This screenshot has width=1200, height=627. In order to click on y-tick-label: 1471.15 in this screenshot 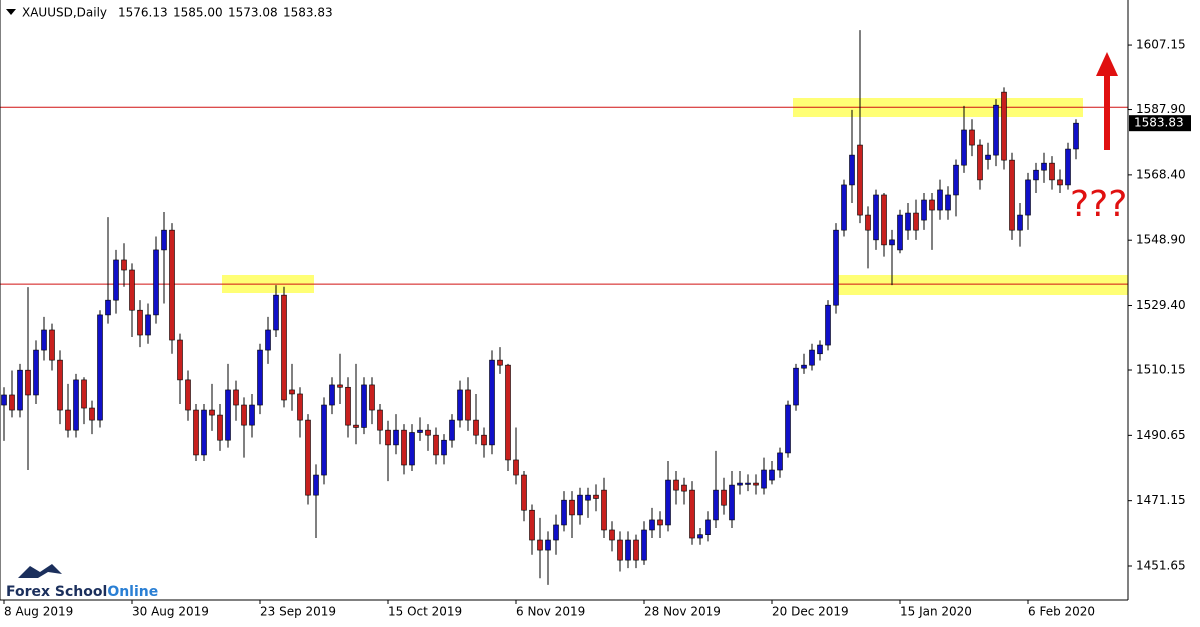, I will do `click(1161, 500)`.